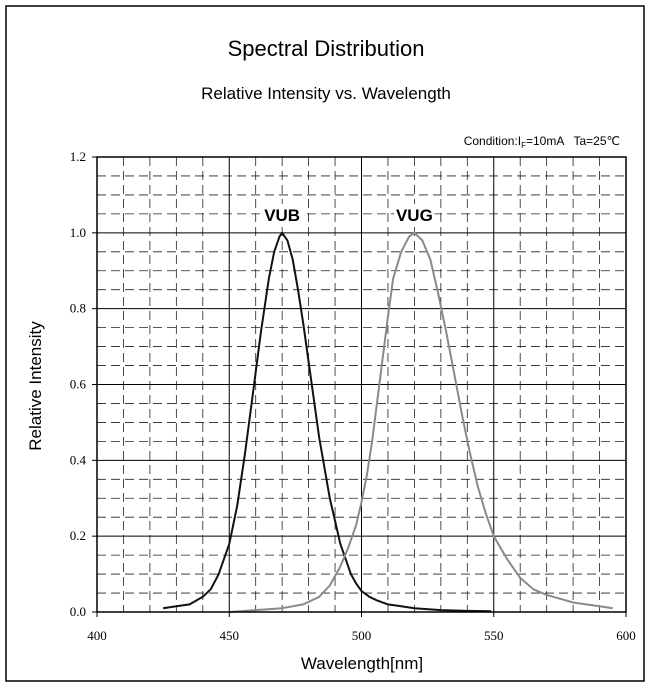 The height and width of the screenshot is (688, 651). What do you see at coordinates (494, 635) in the screenshot?
I see `x-tick-label: 550` at bounding box center [494, 635].